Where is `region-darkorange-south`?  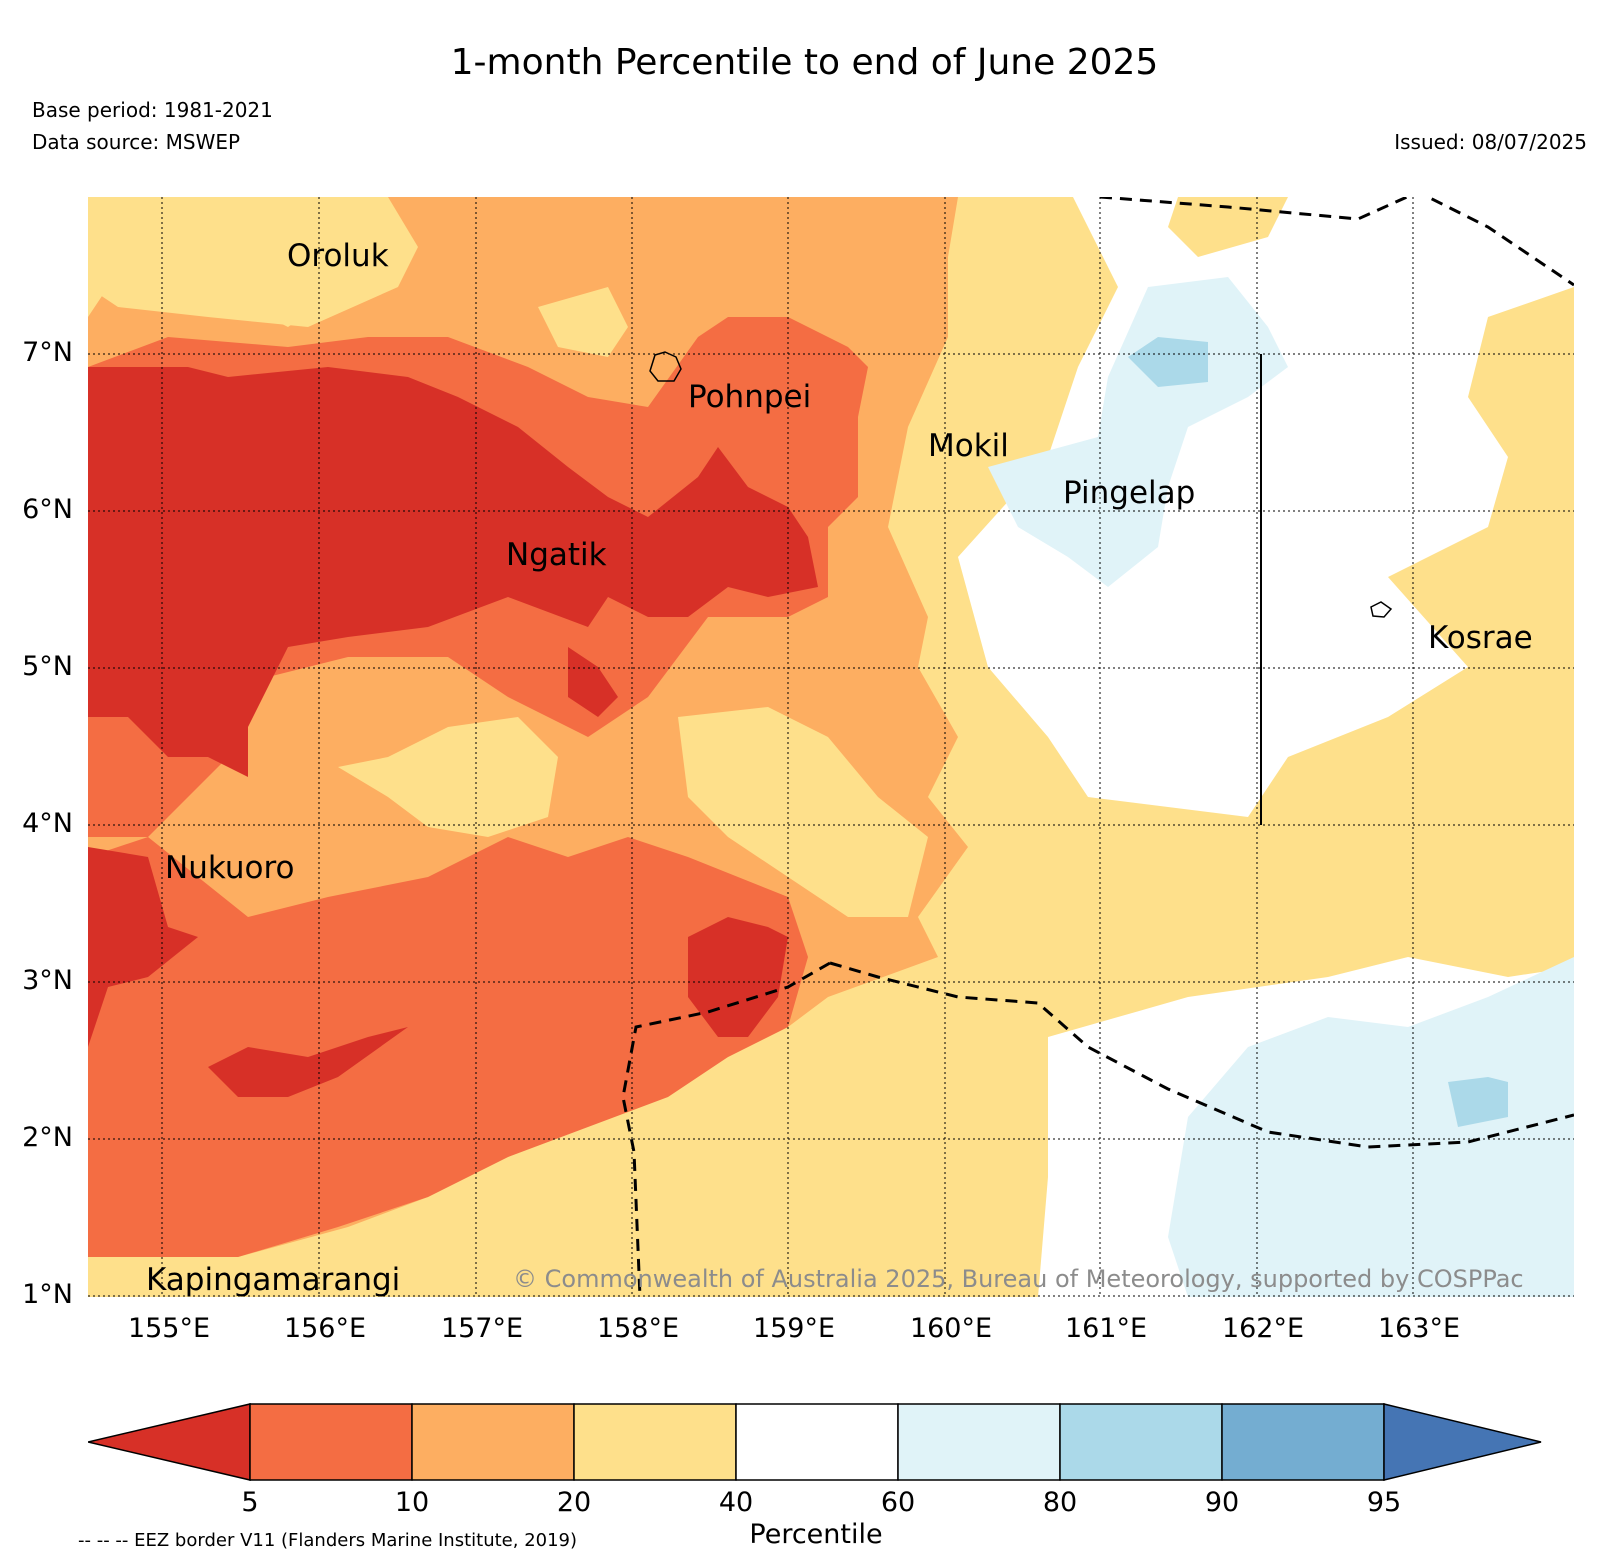 region-darkorange-south is located at coordinates (448, 1047).